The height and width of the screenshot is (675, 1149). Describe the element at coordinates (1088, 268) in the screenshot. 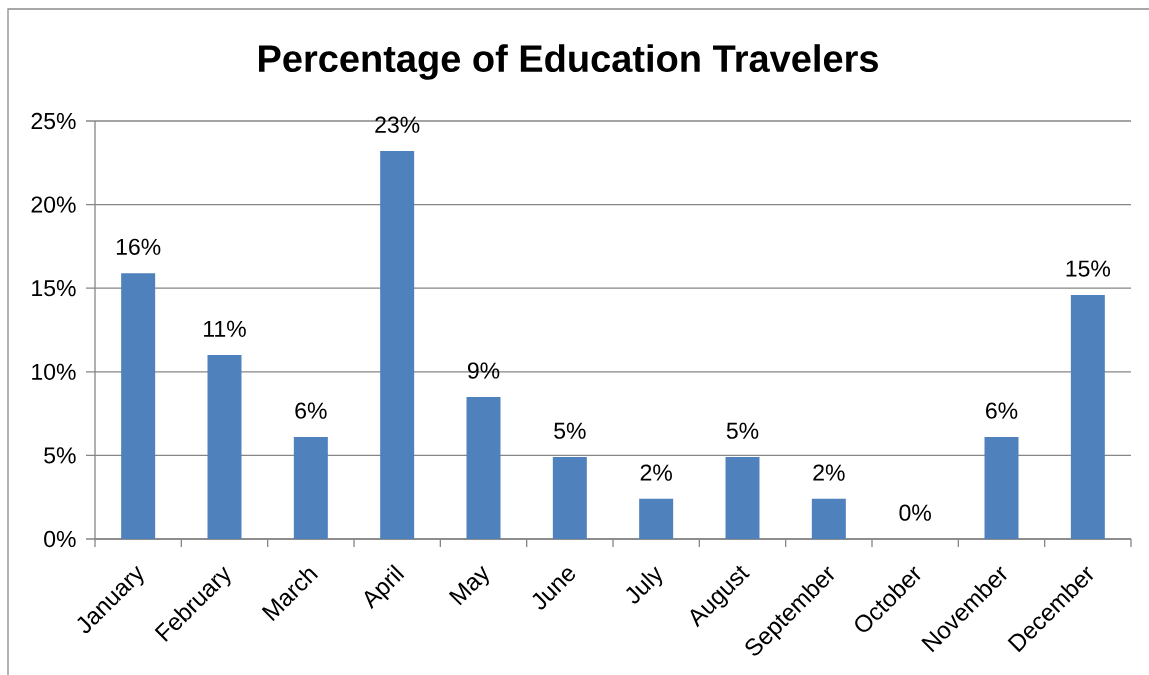

I see `data-label: 15%` at that location.